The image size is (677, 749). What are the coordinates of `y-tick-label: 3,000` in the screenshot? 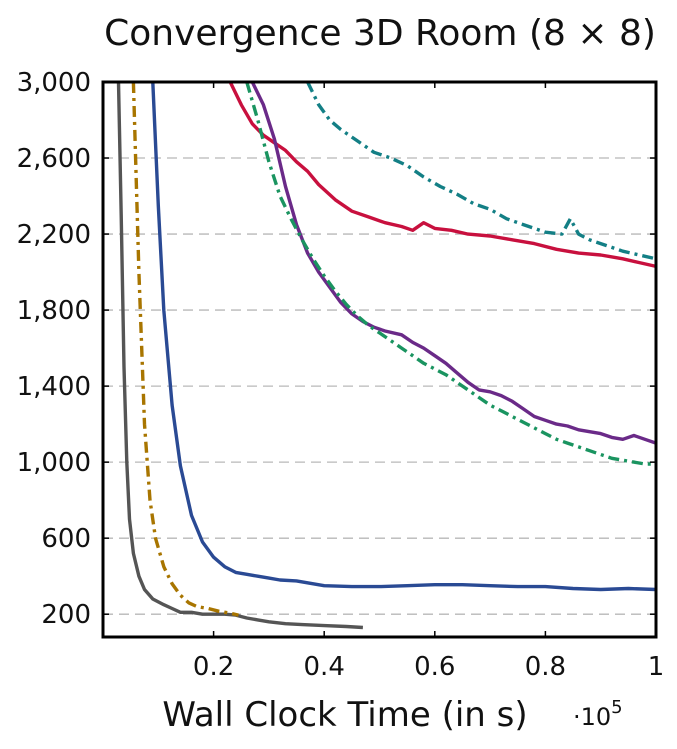 It's located at (54, 83).